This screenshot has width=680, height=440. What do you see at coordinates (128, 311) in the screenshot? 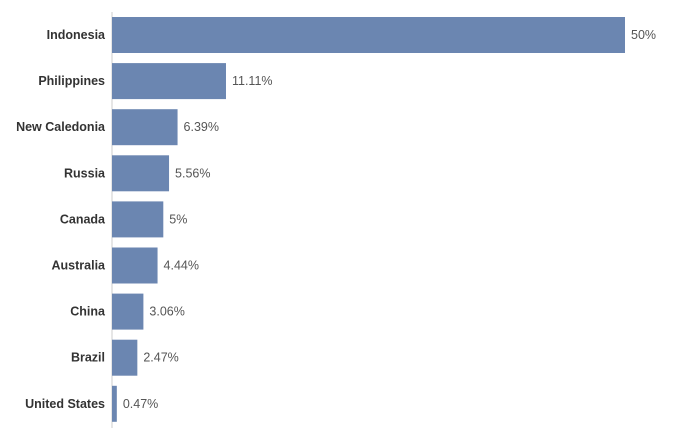
I see `bar-china` at bounding box center [128, 311].